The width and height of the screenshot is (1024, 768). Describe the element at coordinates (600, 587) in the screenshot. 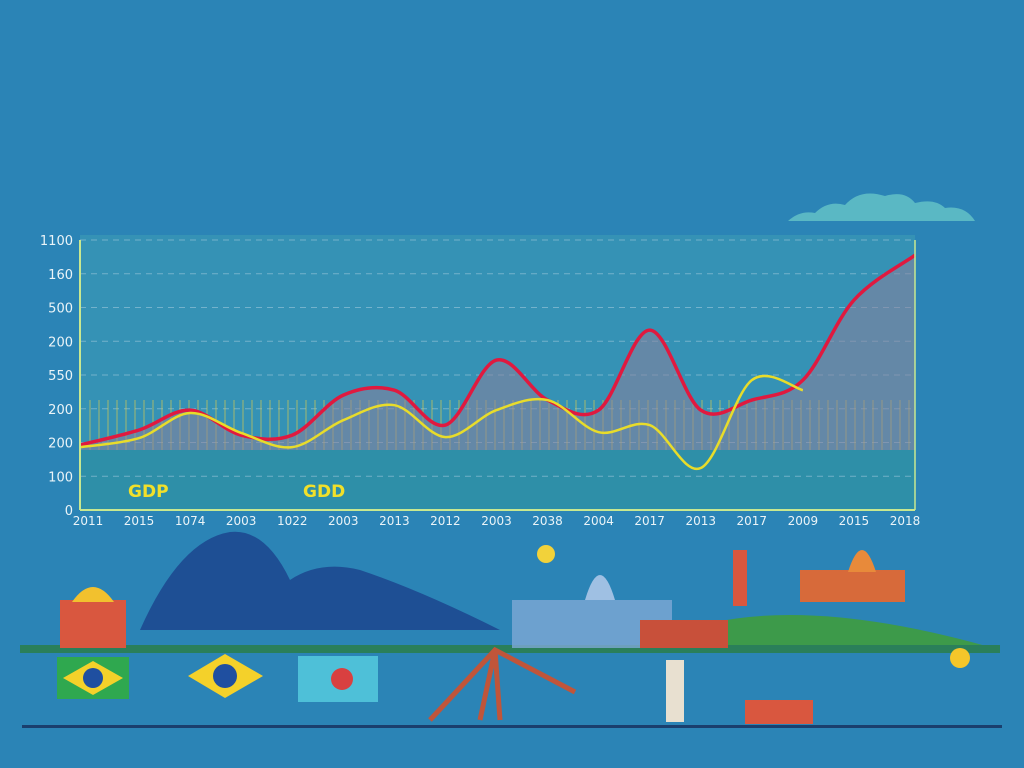

I see `capitol-dome` at that location.